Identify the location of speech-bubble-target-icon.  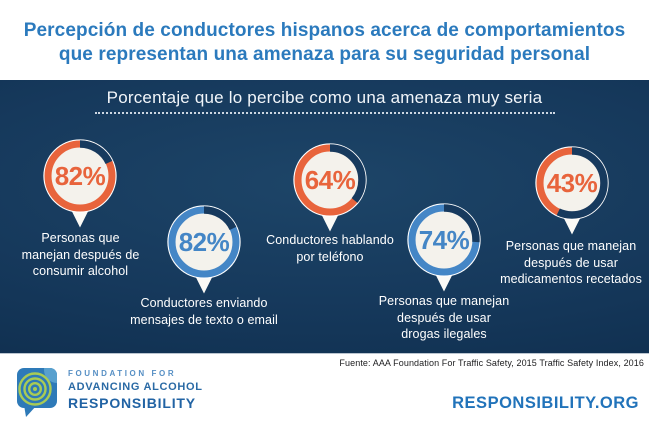
(37, 392).